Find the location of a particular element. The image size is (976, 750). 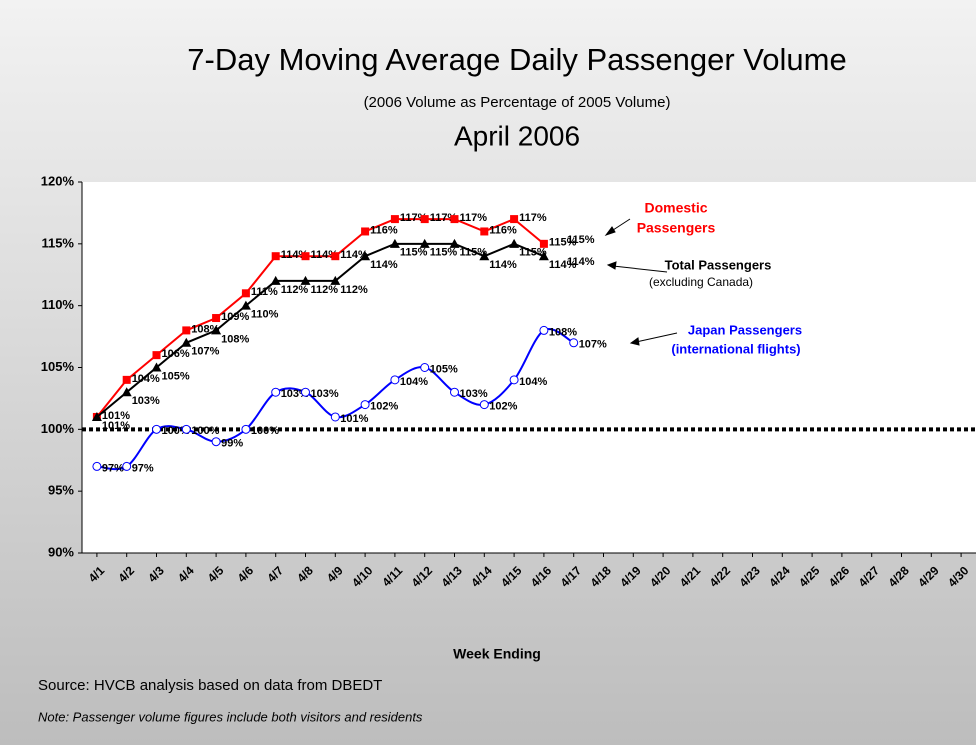

end-label: 115% is located at coordinates (581, 240).